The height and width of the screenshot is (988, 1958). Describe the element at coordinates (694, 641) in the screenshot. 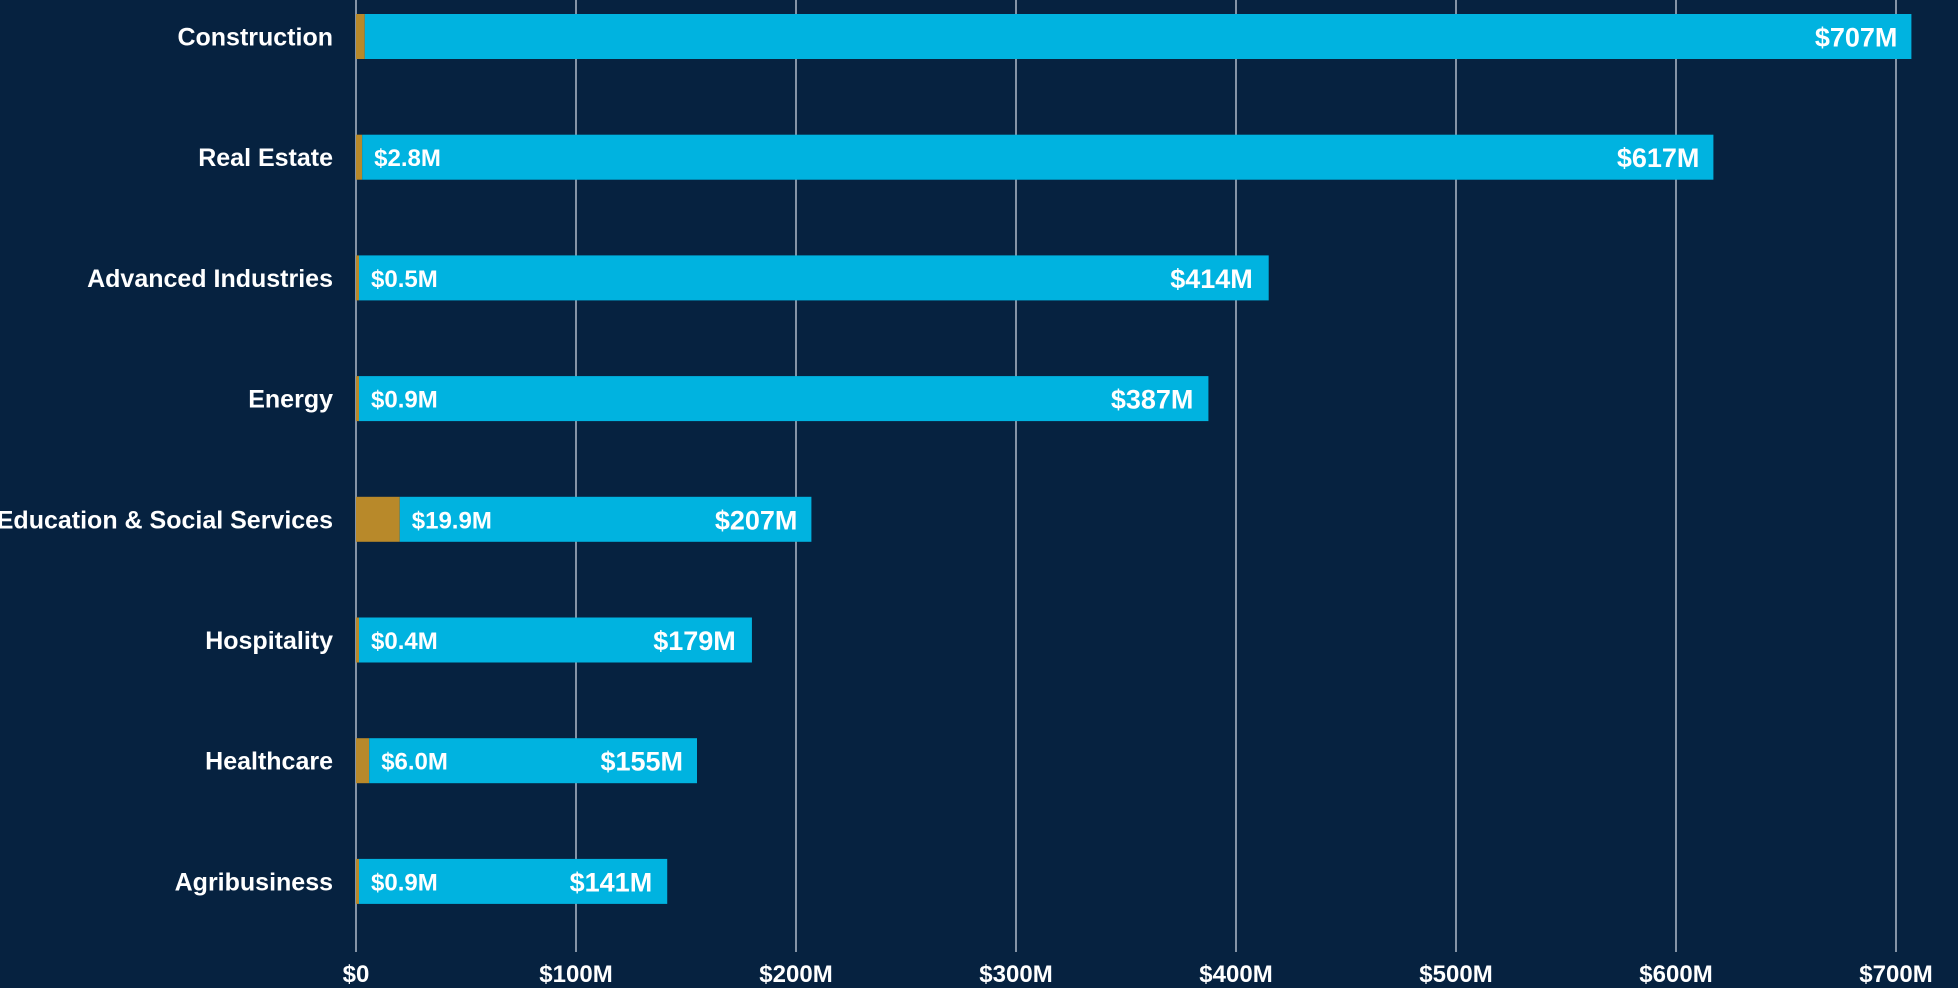

I see `total-value-label: $179M` at that location.